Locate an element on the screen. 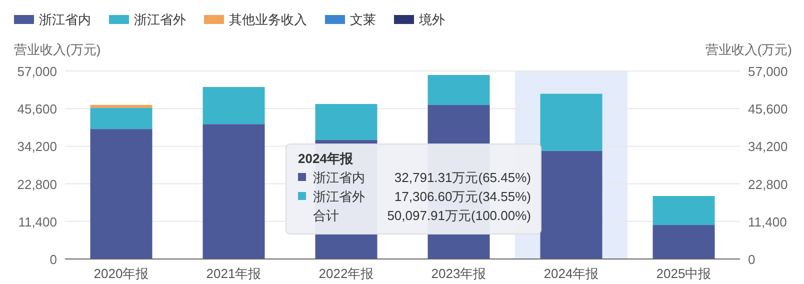 This screenshot has height=284, width=804. legend-label: 文莱 is located at coordinates (363, 19).